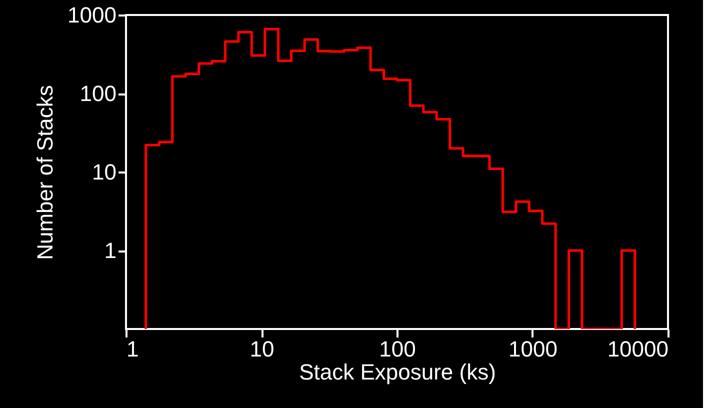 Image resolution: width=707 pixels, height=408 pixels. I want to click on x-tick-label: 1000, so click(533, 349).